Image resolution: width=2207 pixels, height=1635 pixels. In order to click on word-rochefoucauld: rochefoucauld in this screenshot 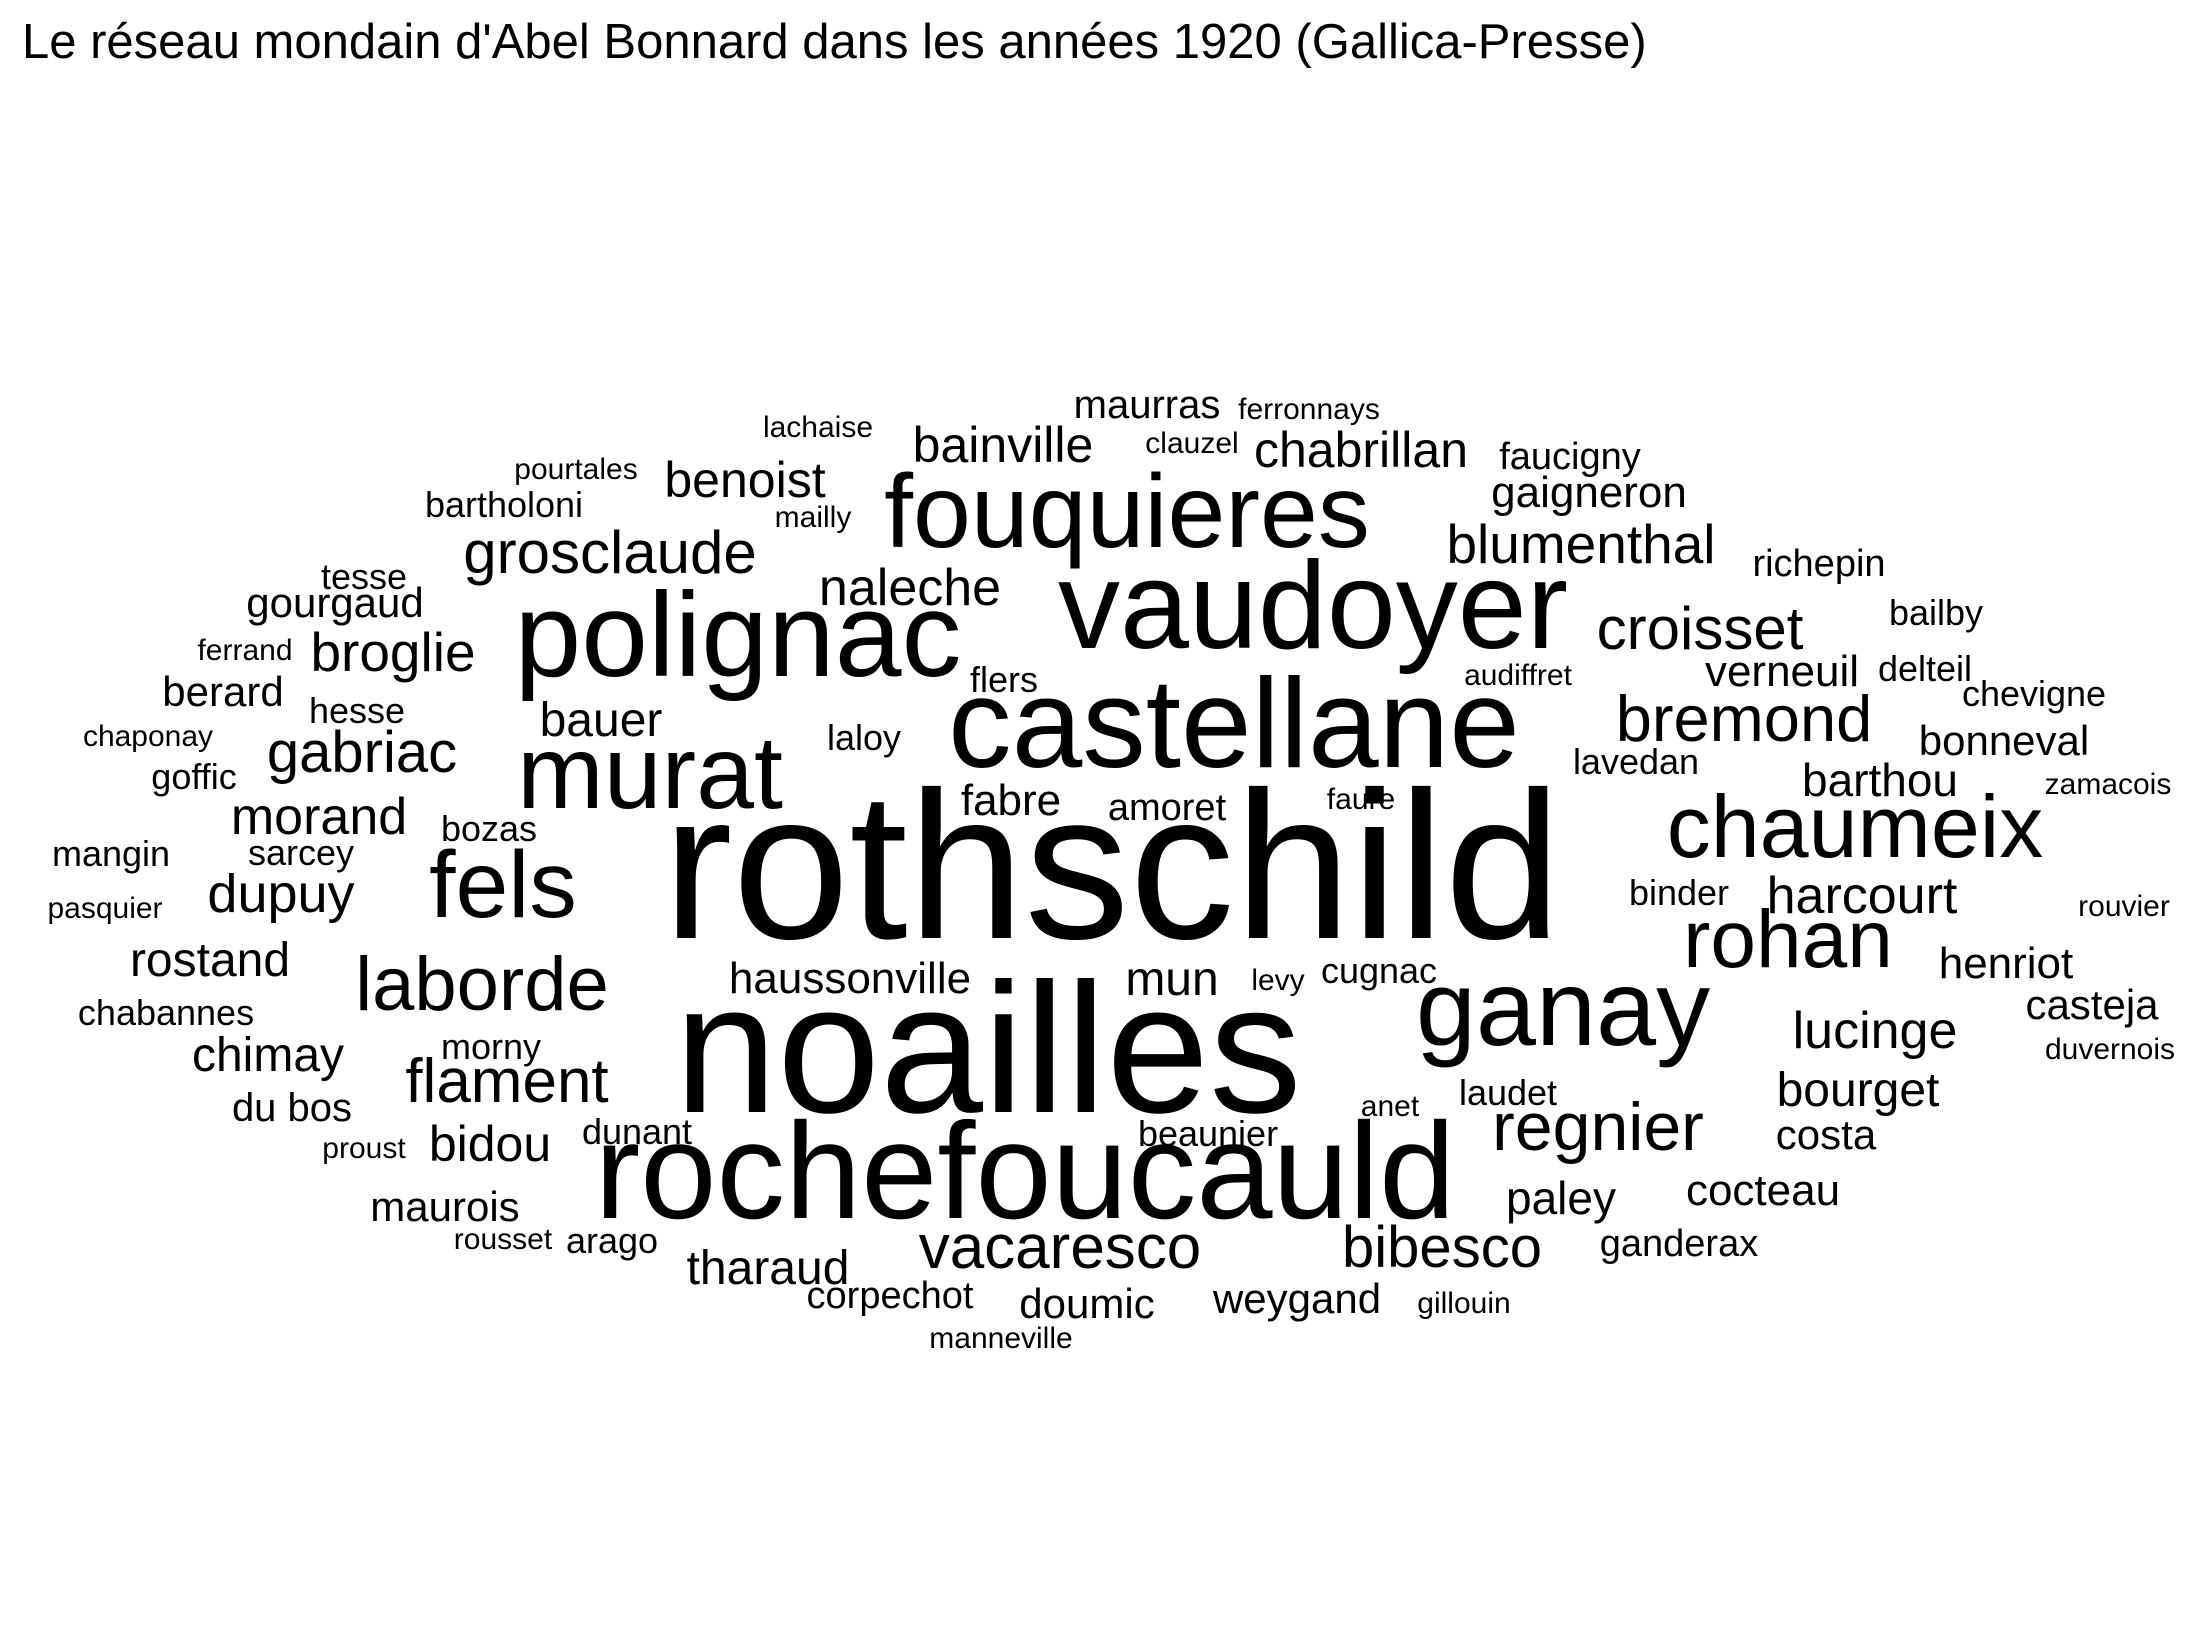, I will do `click(1025, 1171)`.